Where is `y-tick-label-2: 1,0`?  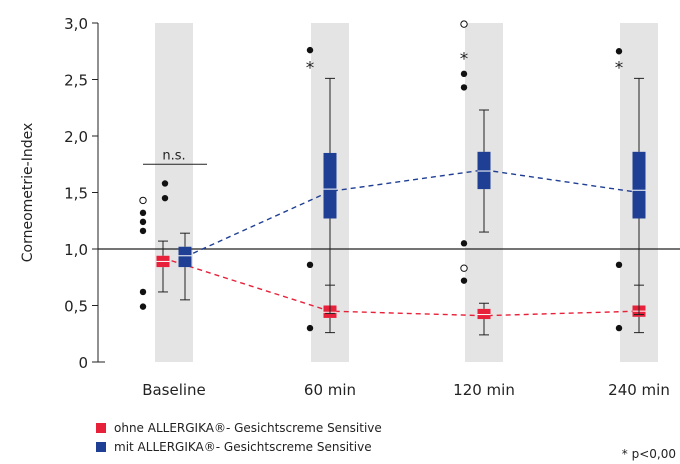
y-tick-label-2: 1,0 is located at coordinates (76, 250).